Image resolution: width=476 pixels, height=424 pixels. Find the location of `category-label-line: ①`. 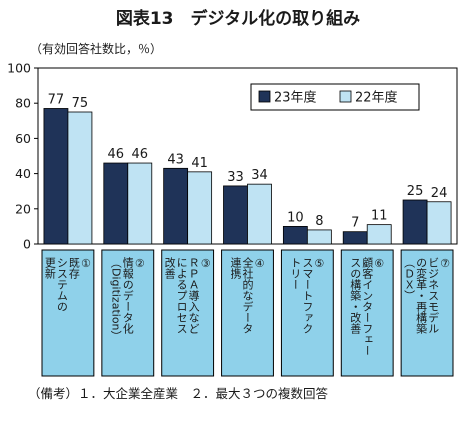

category-label-line: ① is located at coordinates (85, 263).